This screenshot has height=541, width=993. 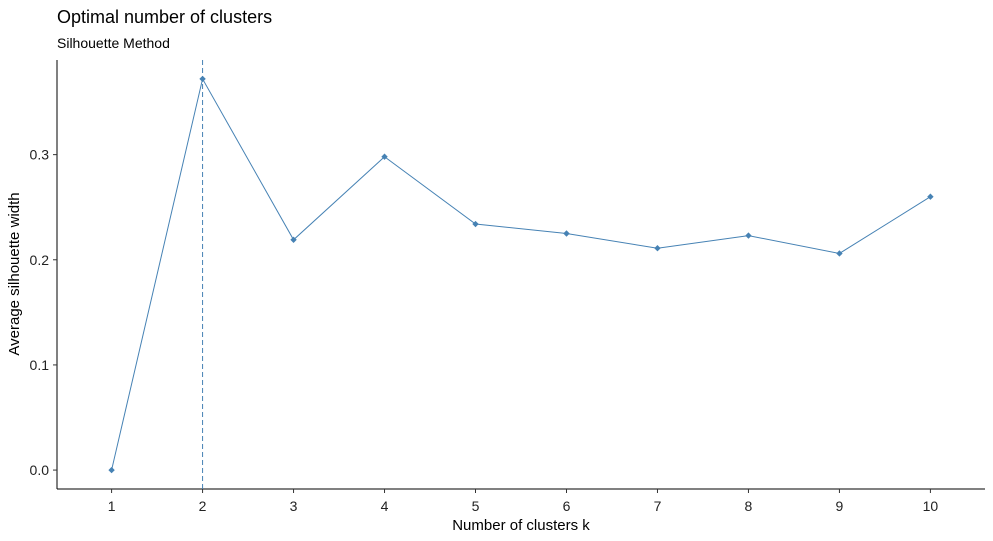 What do you see at coordinates (112, 506) in the screenshot?
I see `x-tick-label: 1` at bounding box center [112, 506].